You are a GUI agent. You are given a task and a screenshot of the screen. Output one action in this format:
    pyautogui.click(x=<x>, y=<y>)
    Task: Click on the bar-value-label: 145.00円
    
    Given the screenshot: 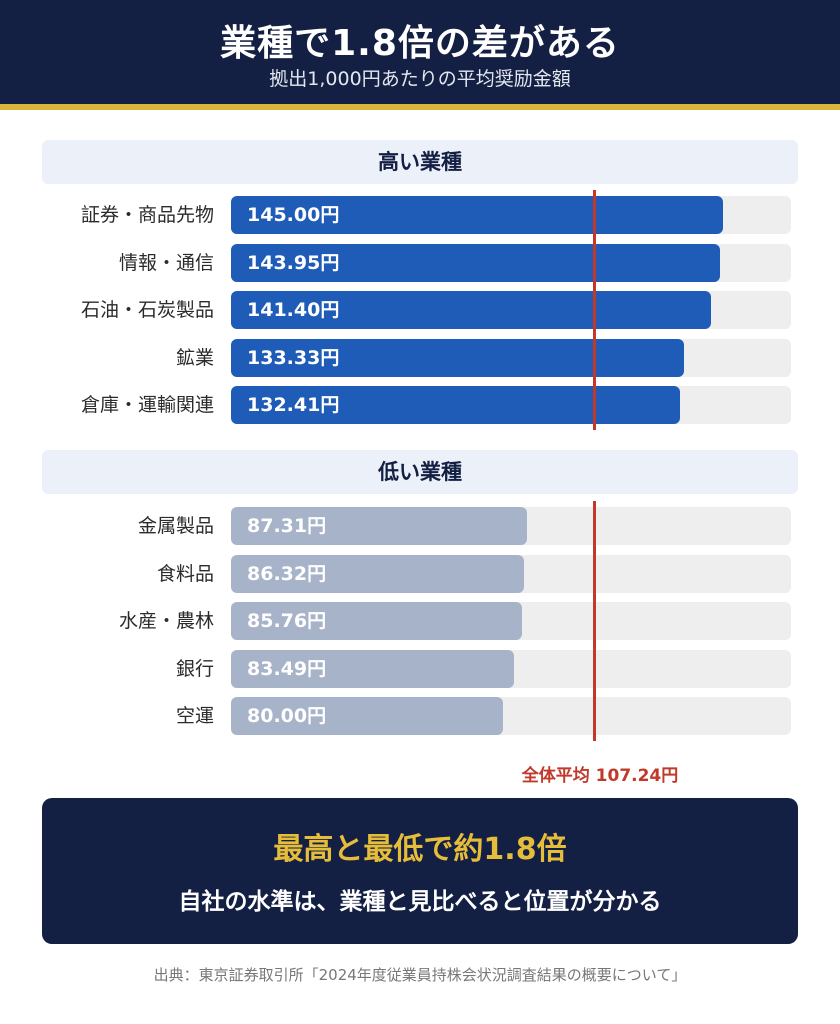 What is the action you would take?
    pyautogui.click(x=293, y=215)
    